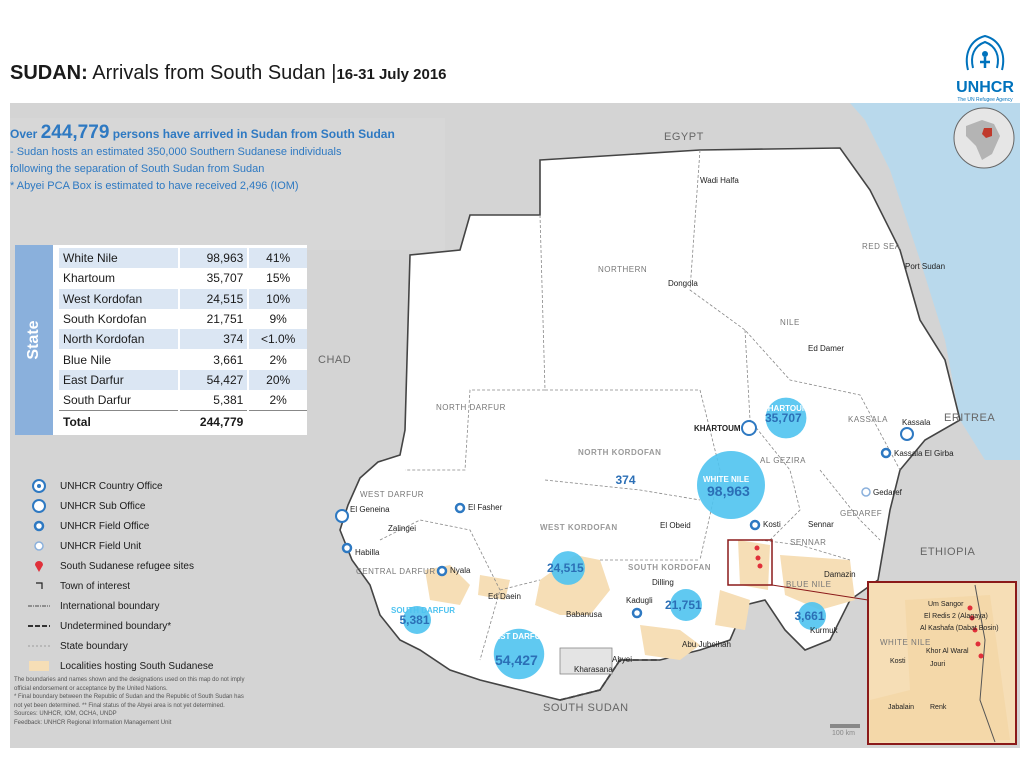 The image size is (1024, 768). What do you see at coordinates (370, 509) in the screenshot?
I see `town-label: El Geneina` at bounding box center [370, 509].